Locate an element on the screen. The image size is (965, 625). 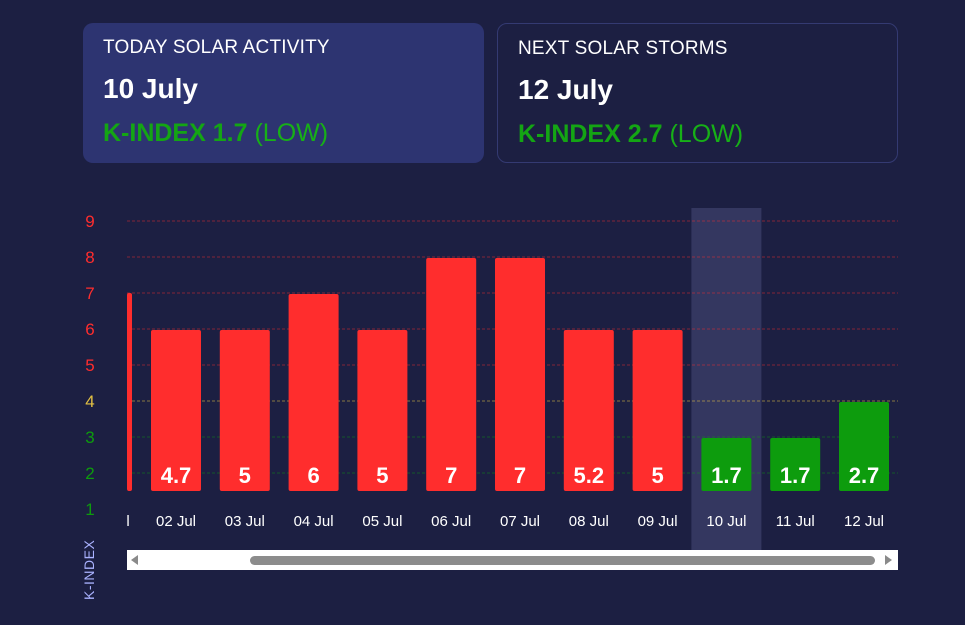
x-tick-label: 02 Jul is located at coordinates (176, 521).